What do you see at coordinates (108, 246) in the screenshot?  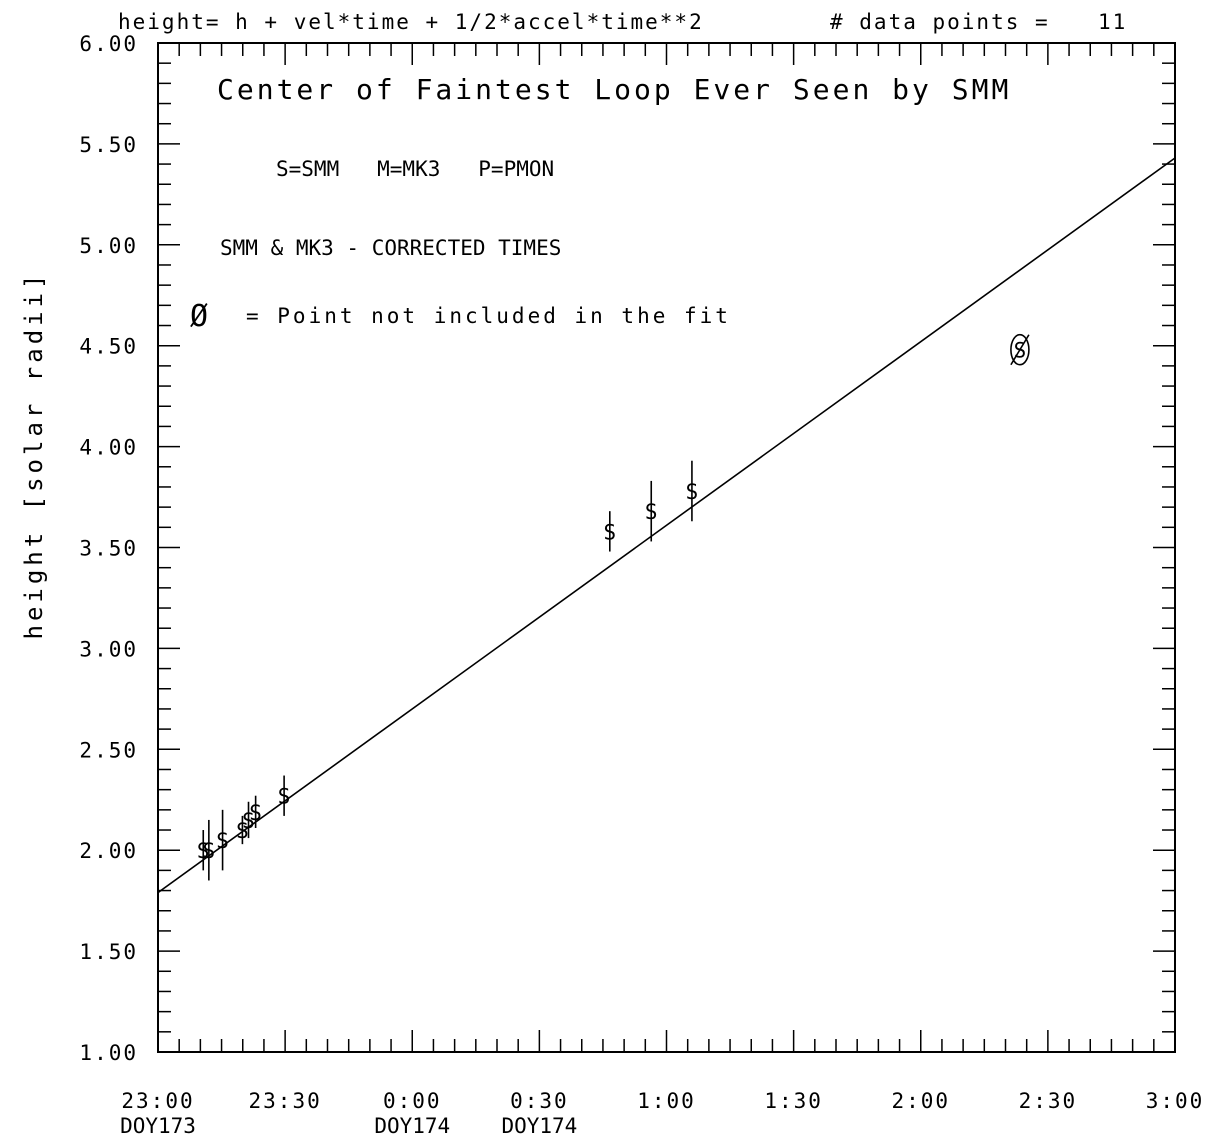 I see `y-tick-label: 5.00` at bounding box center [108, 246].